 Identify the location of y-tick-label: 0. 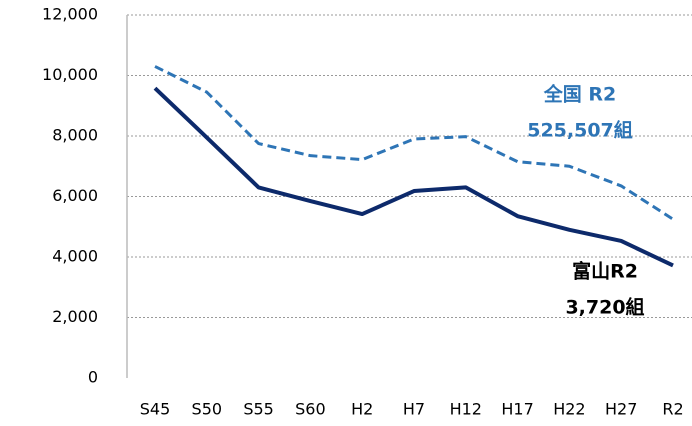
(93, 377).